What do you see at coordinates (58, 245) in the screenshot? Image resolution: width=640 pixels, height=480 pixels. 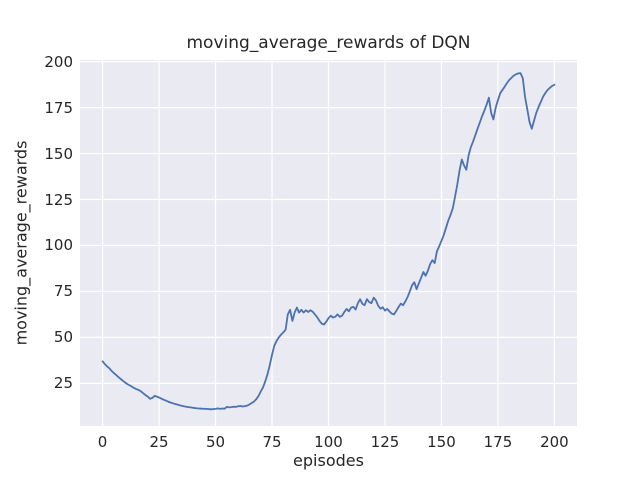 I see `y-tick-label: 100` at bounding box center [58, 245].